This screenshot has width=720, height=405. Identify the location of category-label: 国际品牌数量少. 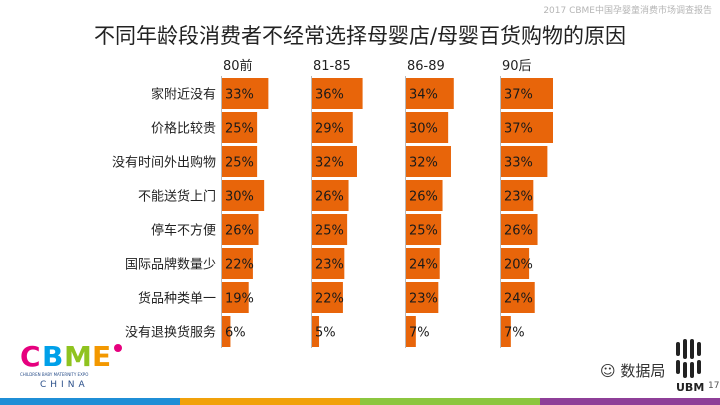
(170, 265).